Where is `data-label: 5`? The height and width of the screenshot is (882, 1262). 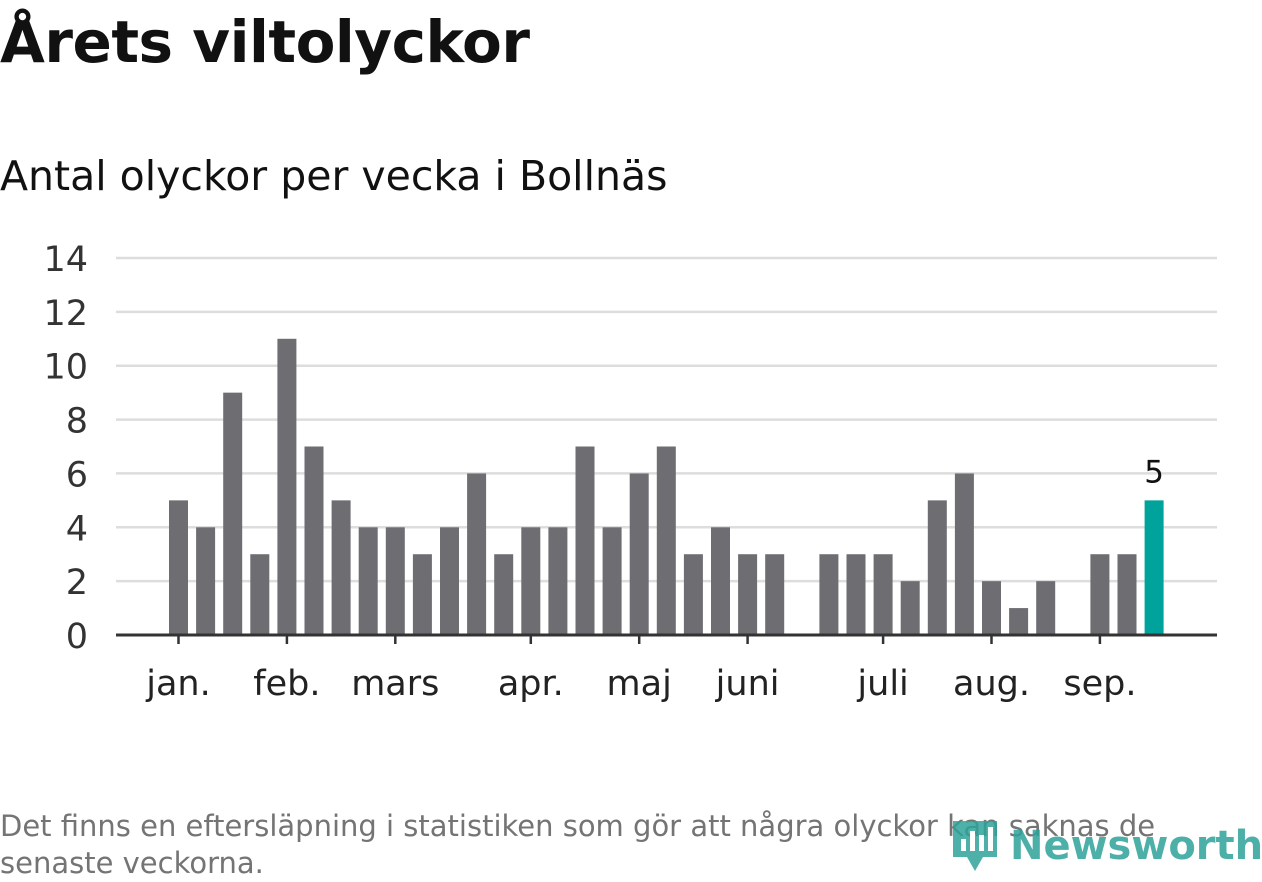 data-label: 5 is located at coordinates (1154, 472).